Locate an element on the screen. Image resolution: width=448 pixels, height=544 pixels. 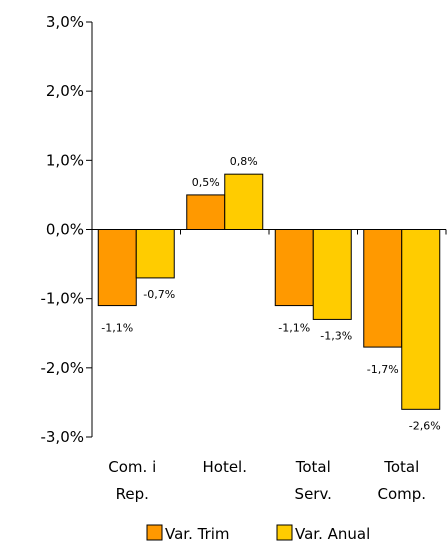
category-label: Com. i is located at coordinates (132, 467).